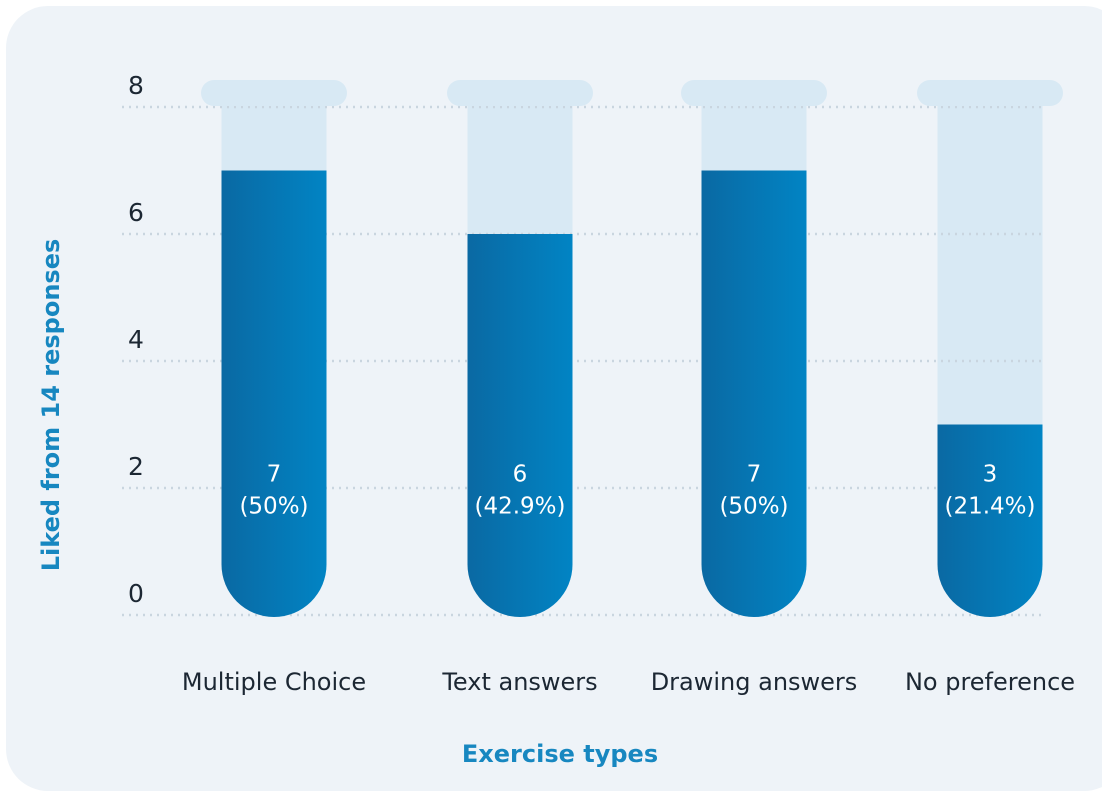 The height and width of the screenshot is (799, 1102). Describe the element at coordinates (136, 339) in the screenshot. I see `y-tick-label: 4` at that location.